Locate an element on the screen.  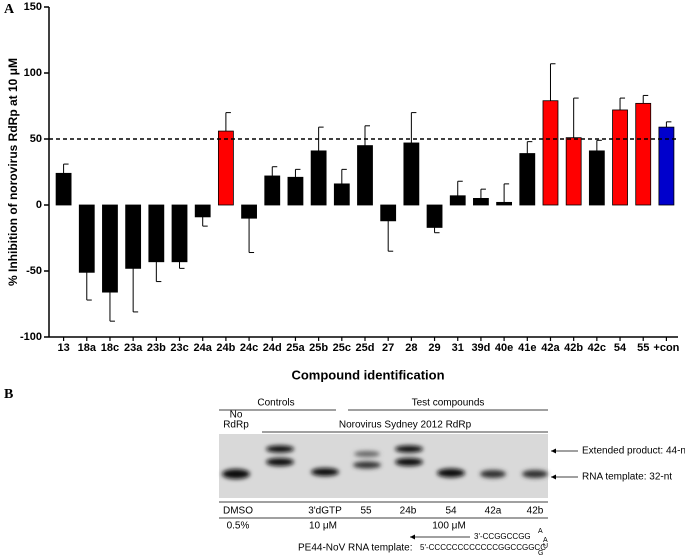
lane-label: 3'dGTP is located at coordinates (325, 511).